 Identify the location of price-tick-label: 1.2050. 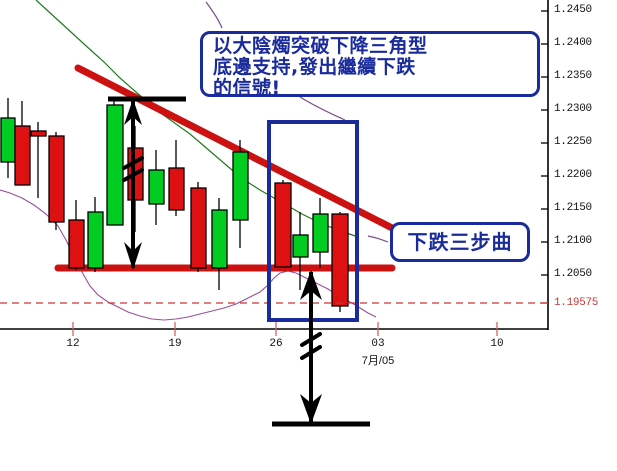
(573, 274).